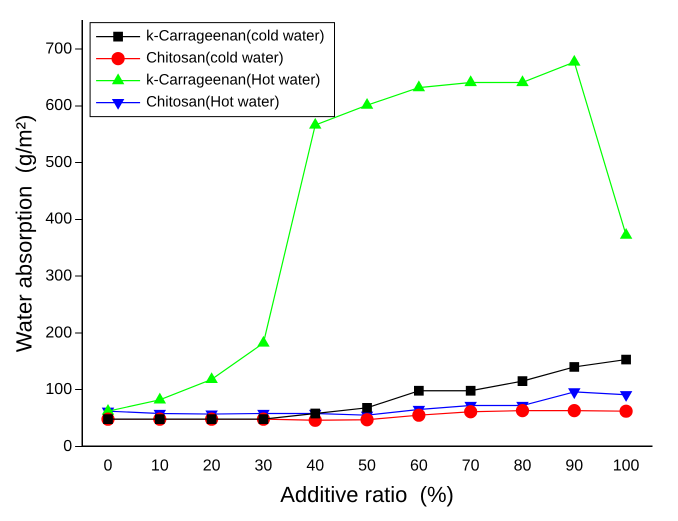 The width and height of the screenshot is (678, 521). Describe the element at coordinates (367, 494) in the screenshot. I see `x-axis-title: Additive ratio (%)` at that location.